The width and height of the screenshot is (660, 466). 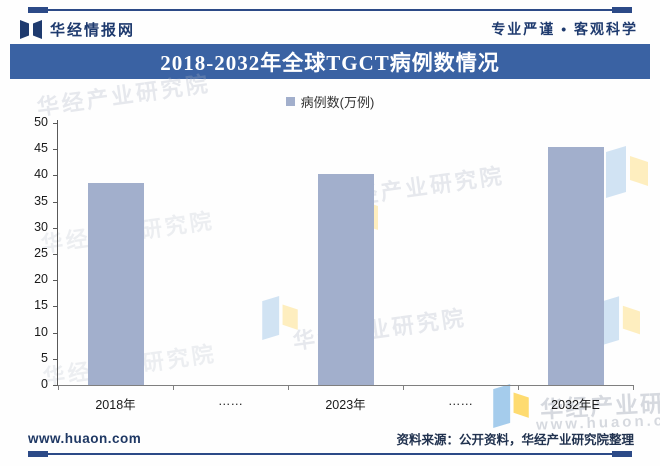 I want to click on legend-label: 病例数(万例), so click(x=337, y=102).